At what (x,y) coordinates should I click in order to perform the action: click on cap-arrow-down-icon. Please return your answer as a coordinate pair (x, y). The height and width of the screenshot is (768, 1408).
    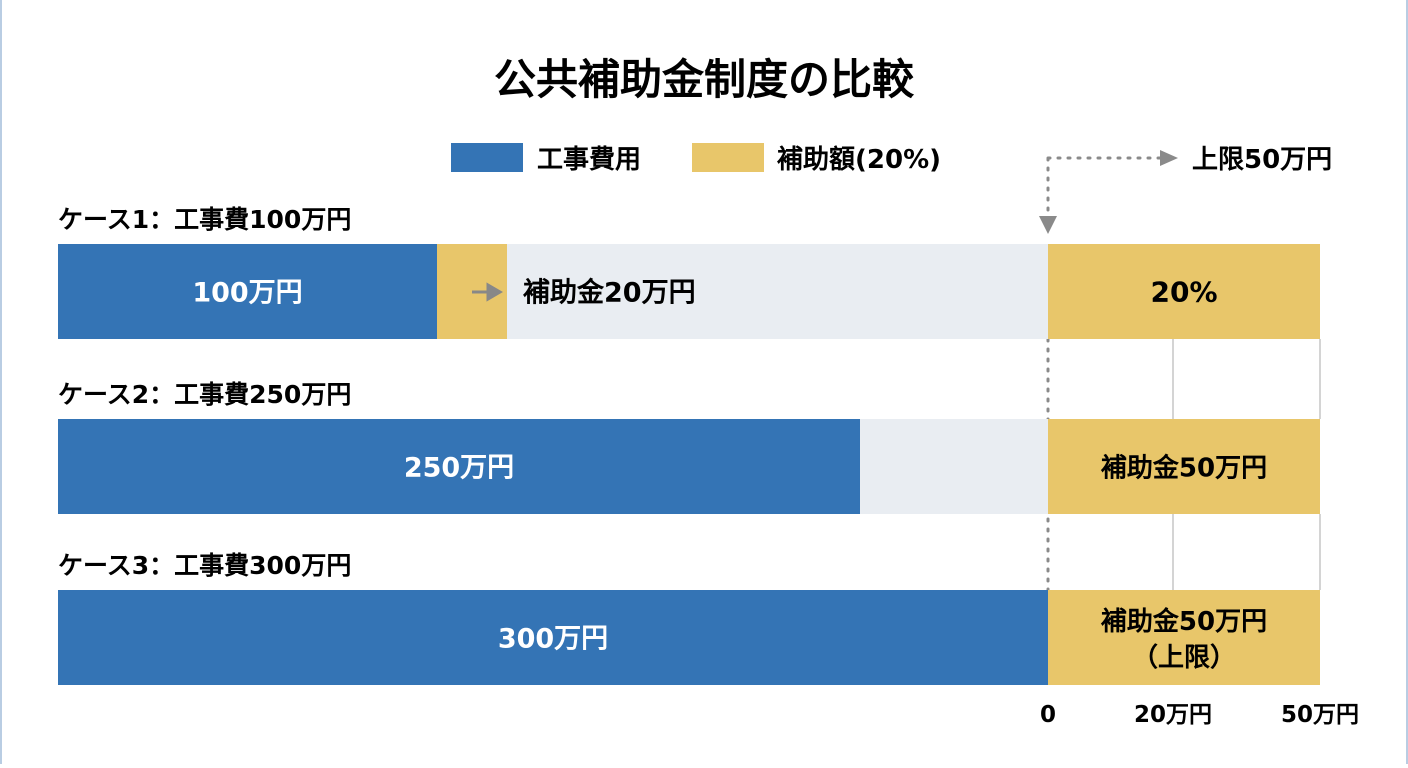
    Looking at the image, I should click on (1048, 225).